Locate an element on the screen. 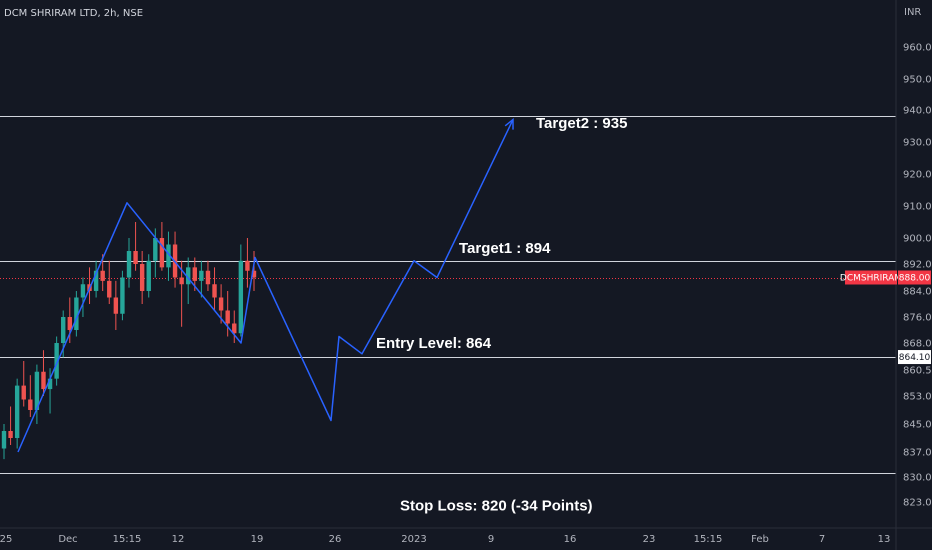 The height and width of the screenshot is (550, 932). time-axis: 25 Dec 15:15 12 19 26 2023 9 16 23 15:15 Feb 7 13 is located at coordinates (445, 539).